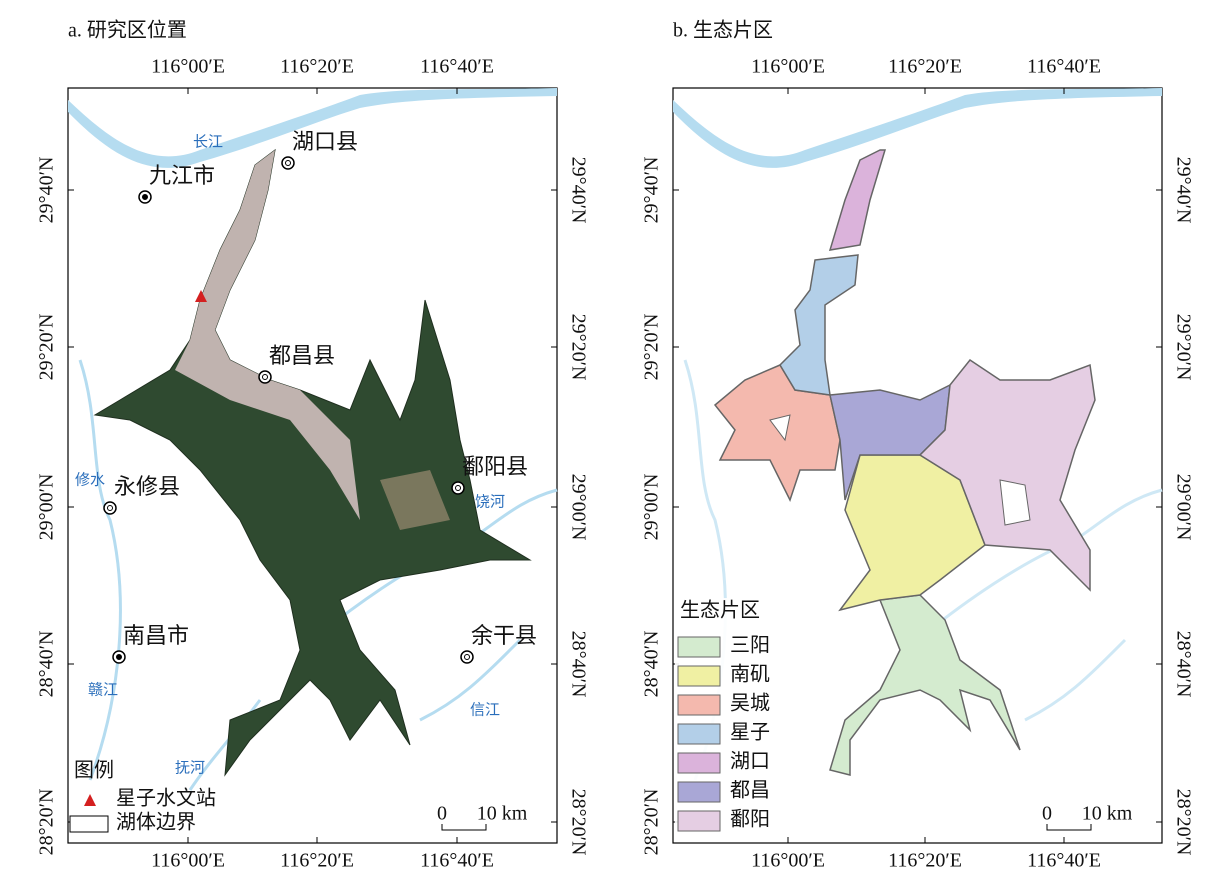 This screenshot has height=892, width=1230. Describe the element at coordinates (94, 770) in the screenshot. I see `legend-title: 图例` at that location.